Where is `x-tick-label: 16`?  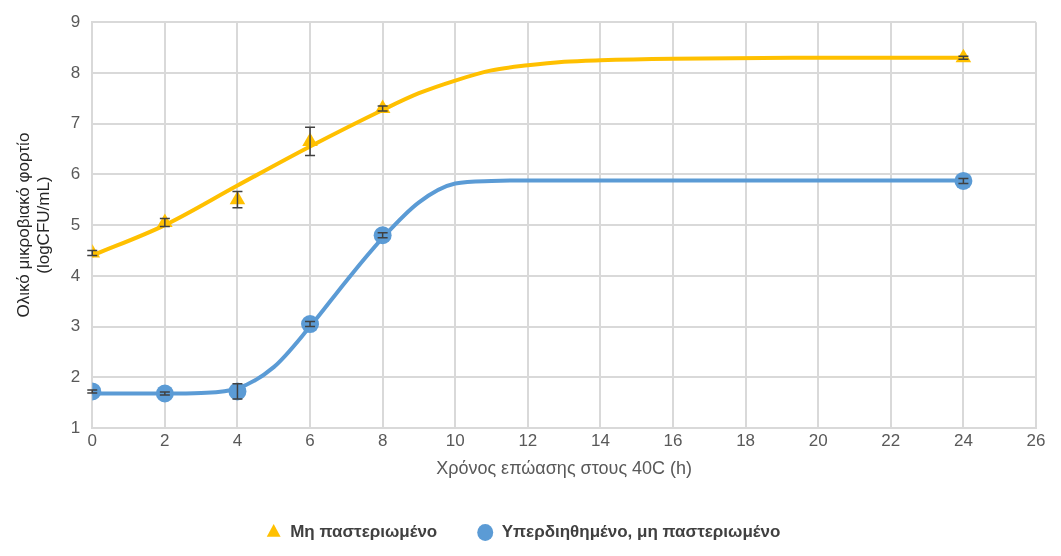 x-tick-label: 16 is located at coordinates (673, 440).